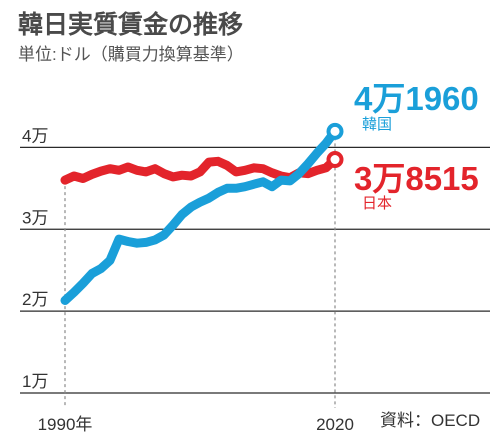 Image resolution: width=500 pixels, height=438 pixels. What do you see at coordinates (196, 424) in the screenshot?
I see `x-tick-labels: 1990年 2020` at bounding box center [196, 424].